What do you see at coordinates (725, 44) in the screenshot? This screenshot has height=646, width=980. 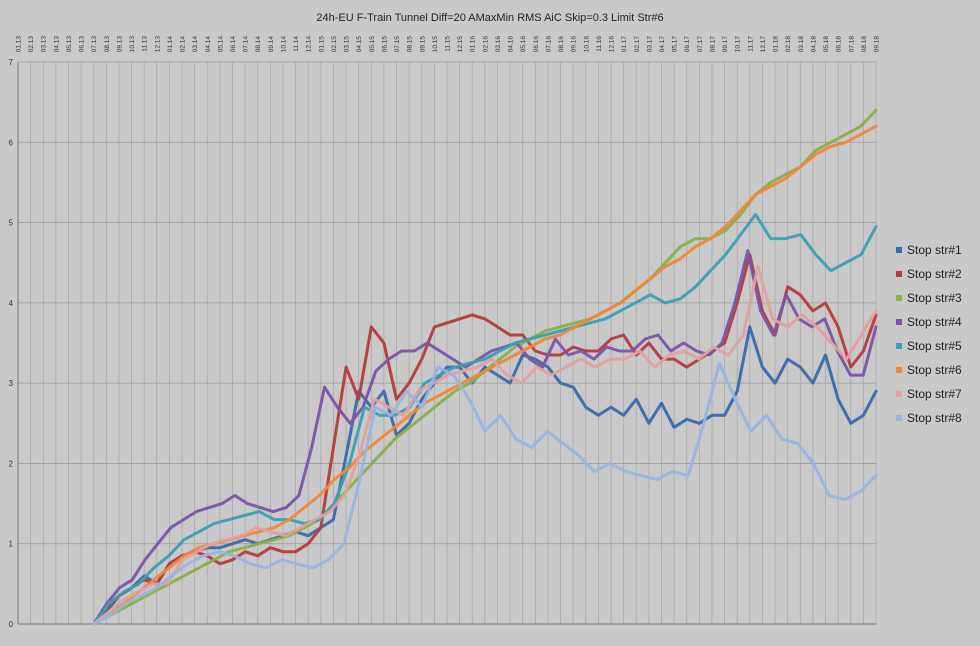 I see `x-tick-label: 09.17` at bounding box center [725, 44].